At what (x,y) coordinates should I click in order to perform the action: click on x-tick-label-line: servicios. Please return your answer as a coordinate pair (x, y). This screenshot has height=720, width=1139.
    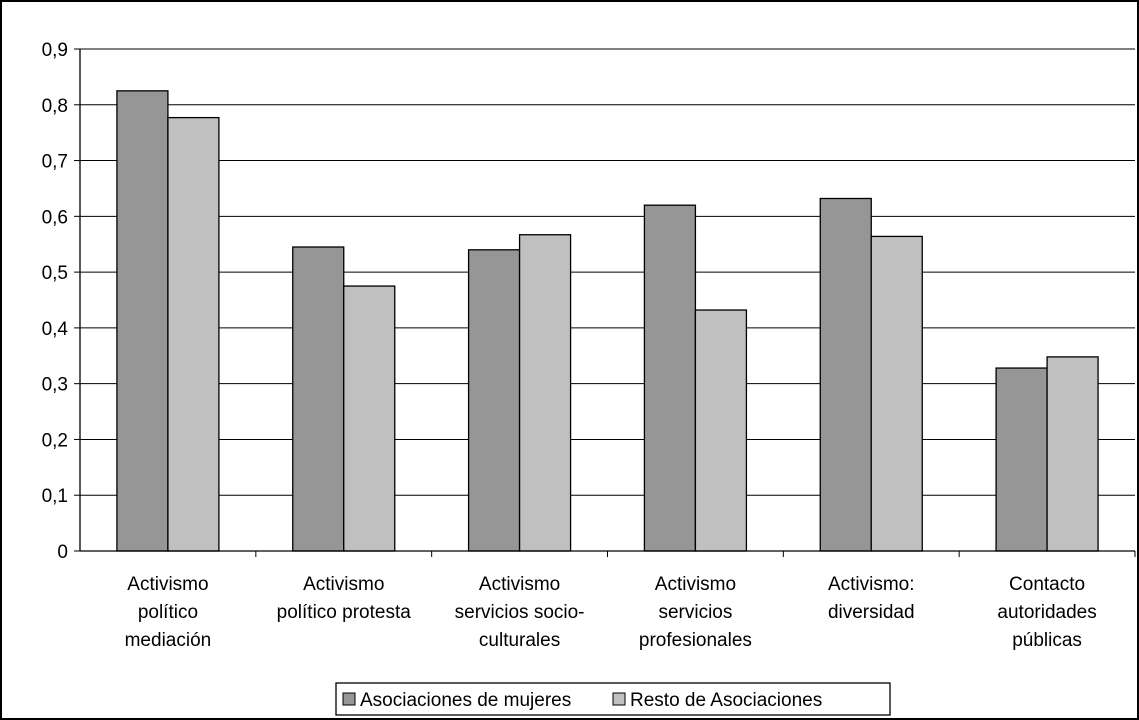
    Looking at the image, I should click on (695, 612).